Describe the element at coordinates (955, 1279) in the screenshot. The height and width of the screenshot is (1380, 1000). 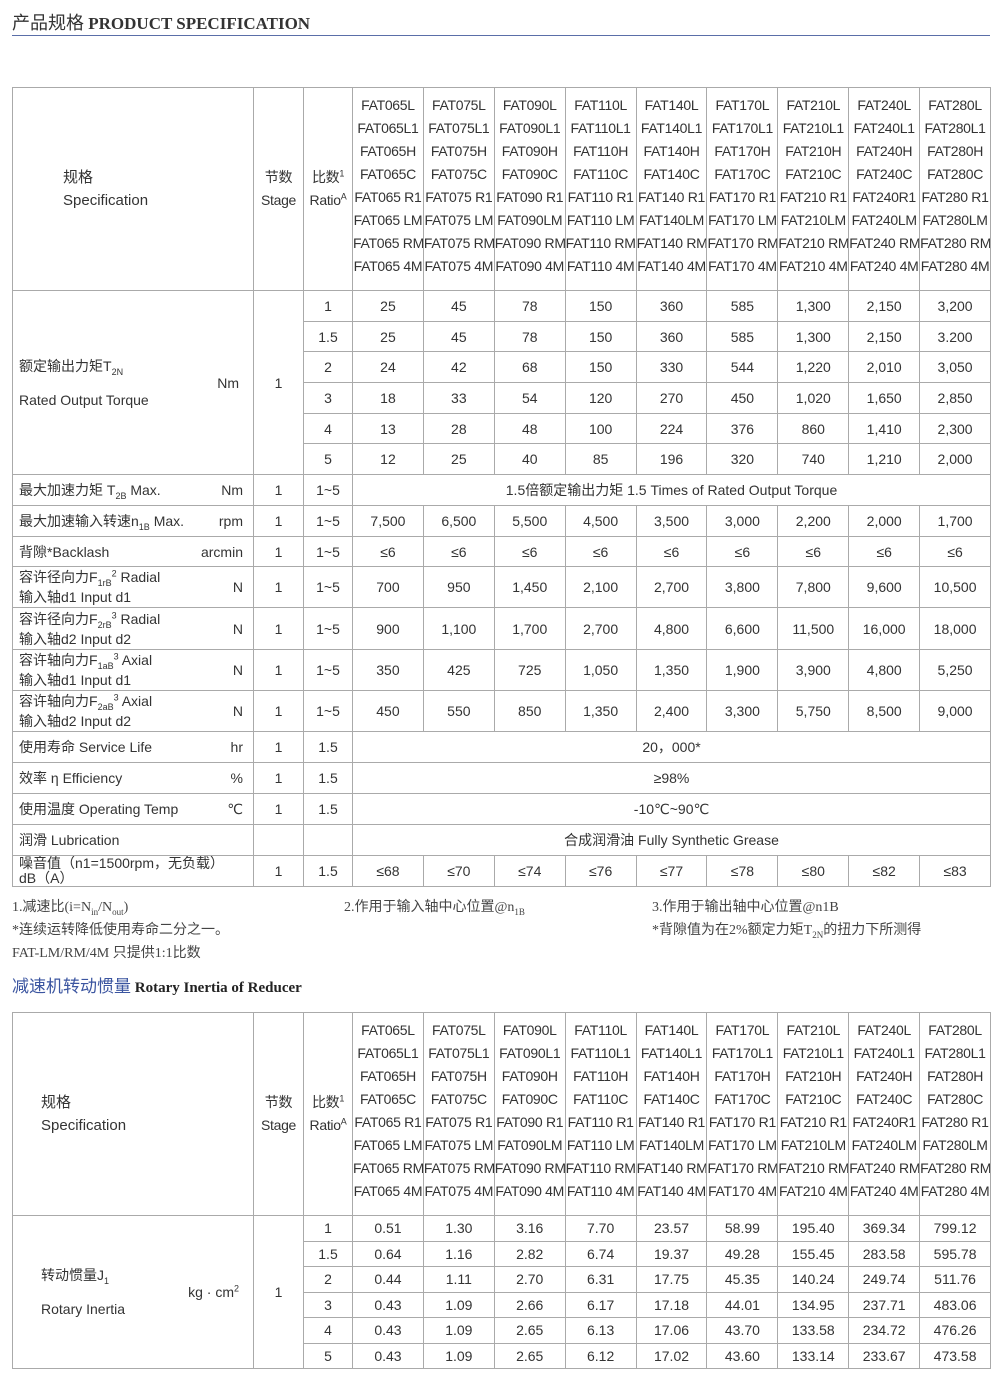
I see `value-cell: 511.76` at that location.